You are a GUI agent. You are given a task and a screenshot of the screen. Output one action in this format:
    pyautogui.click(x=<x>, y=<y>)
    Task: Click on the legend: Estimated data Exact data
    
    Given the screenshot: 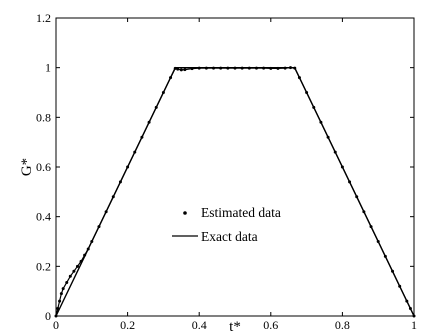 What is the action you would take?
    pyautogui.click(x=226, y=224)
    